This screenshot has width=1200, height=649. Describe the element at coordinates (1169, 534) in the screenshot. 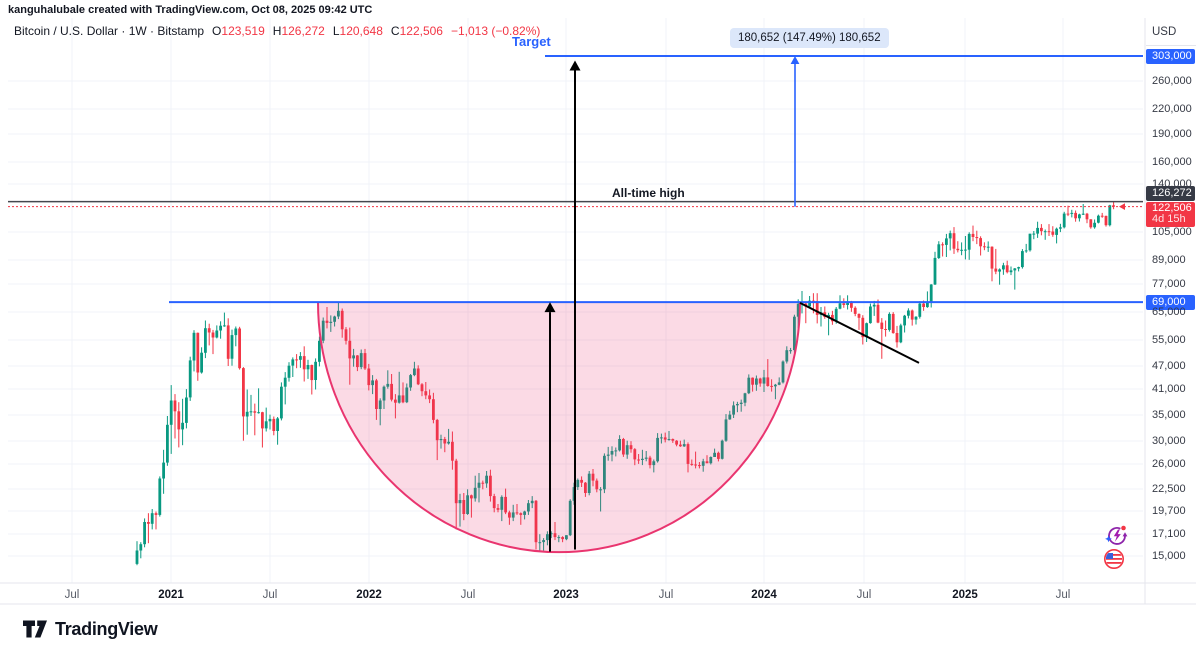

I see `price-tick-label: 17,100` at that location.